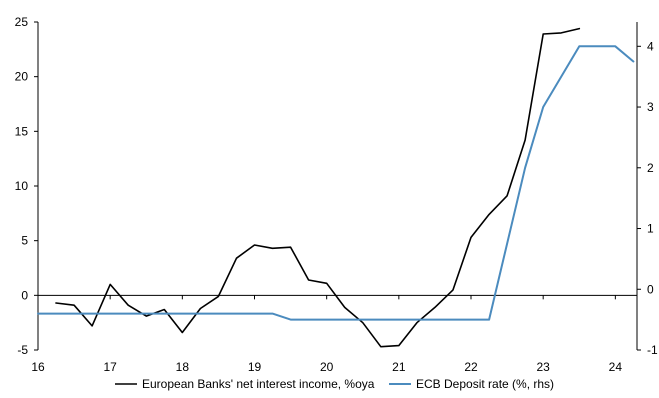 The image size is (659, 398). Describe the element at coordinates (544, 367) in the screenshot. I see `x-tick-label: 23` at that location.